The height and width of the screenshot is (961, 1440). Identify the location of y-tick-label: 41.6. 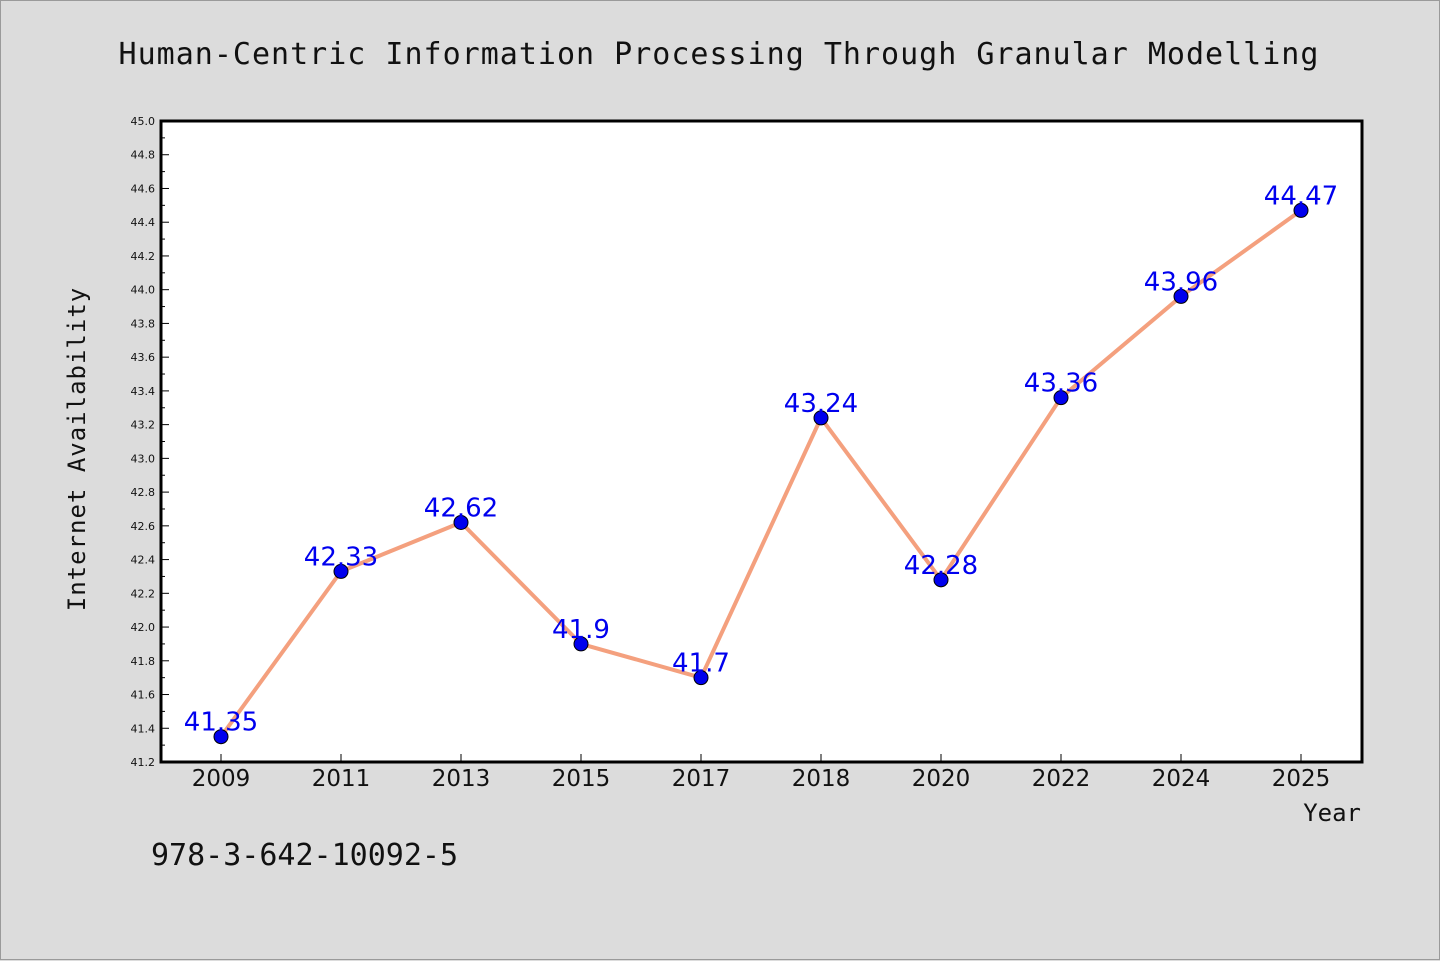
(143, 695).